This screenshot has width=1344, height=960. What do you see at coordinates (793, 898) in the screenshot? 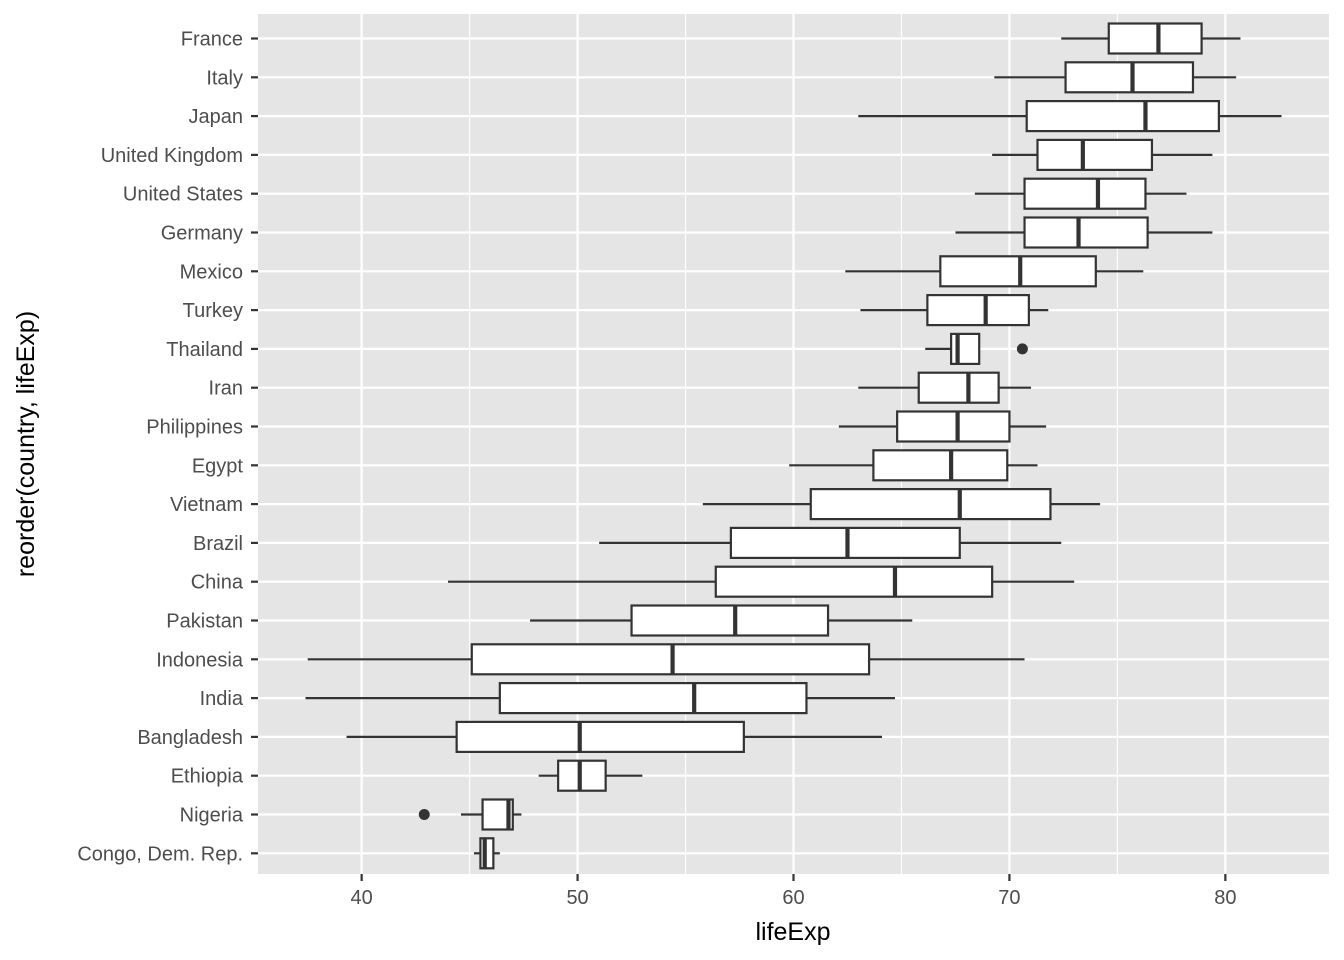
I see `x-tick-label: 60` at bounding box center [793, 898].